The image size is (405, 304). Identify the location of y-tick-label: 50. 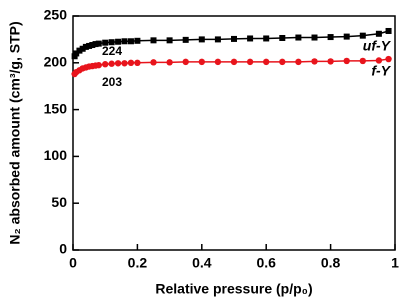
(59, 202).